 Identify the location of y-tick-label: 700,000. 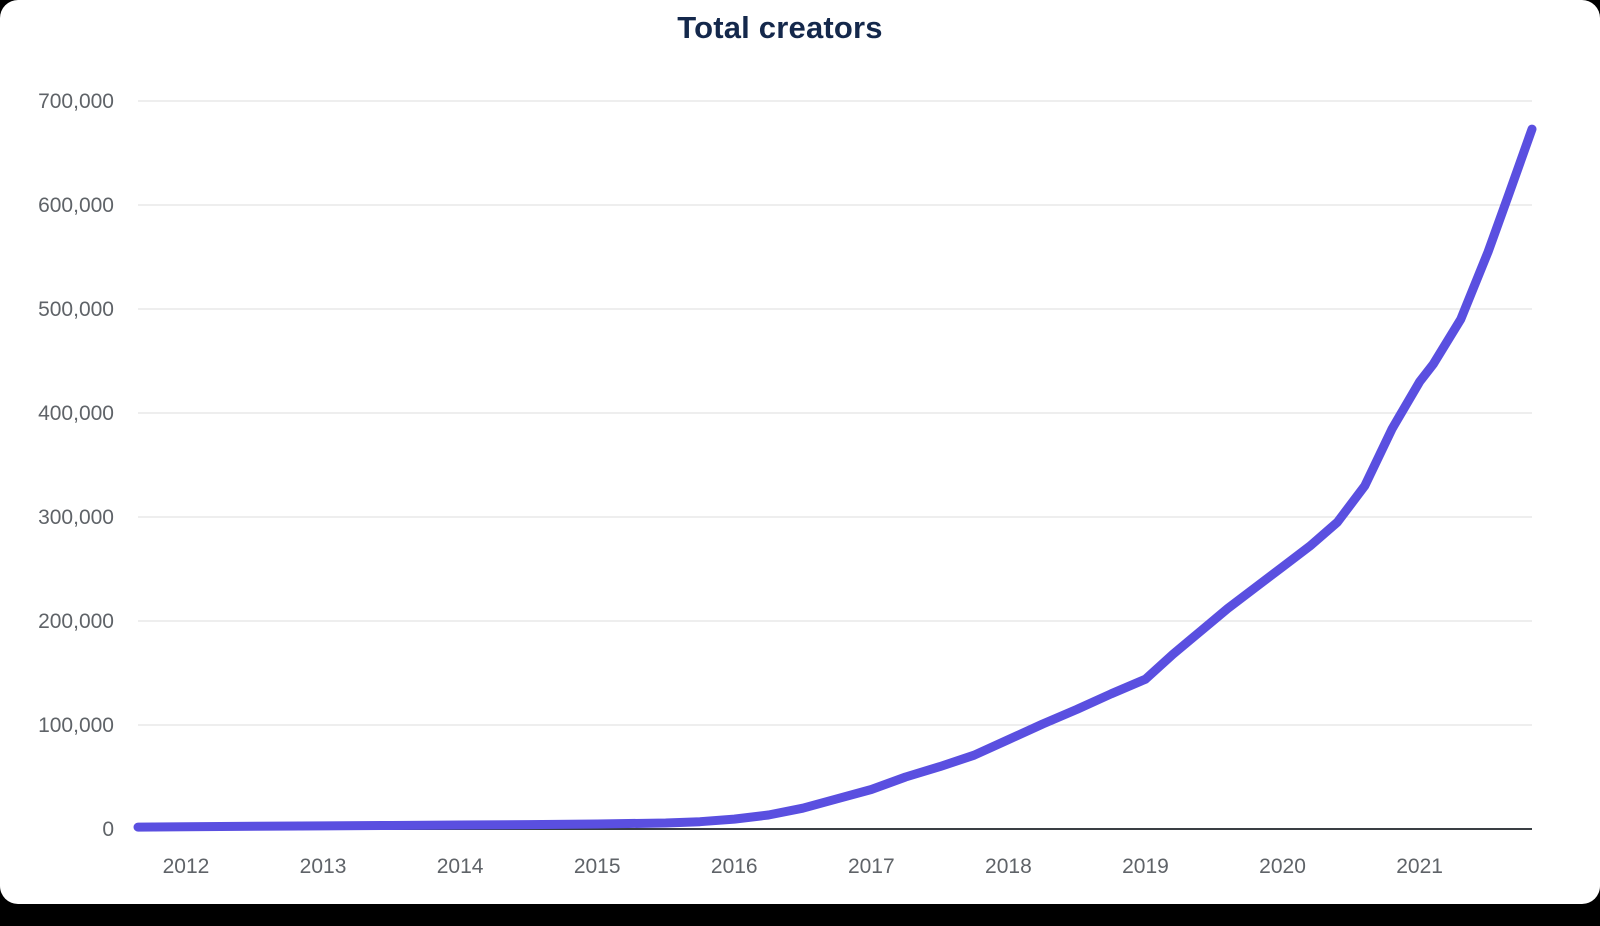
(76, 101).